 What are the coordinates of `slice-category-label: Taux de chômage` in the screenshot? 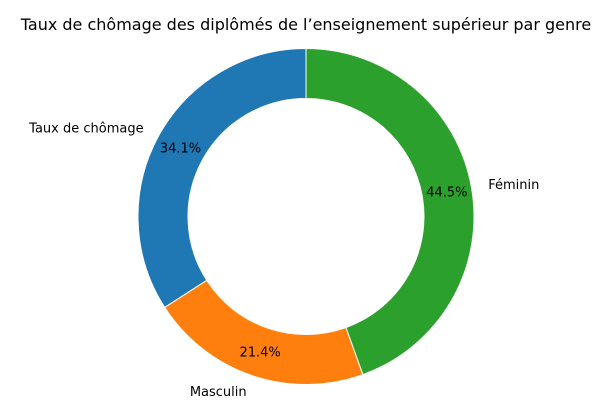 It's located at (85, 128).